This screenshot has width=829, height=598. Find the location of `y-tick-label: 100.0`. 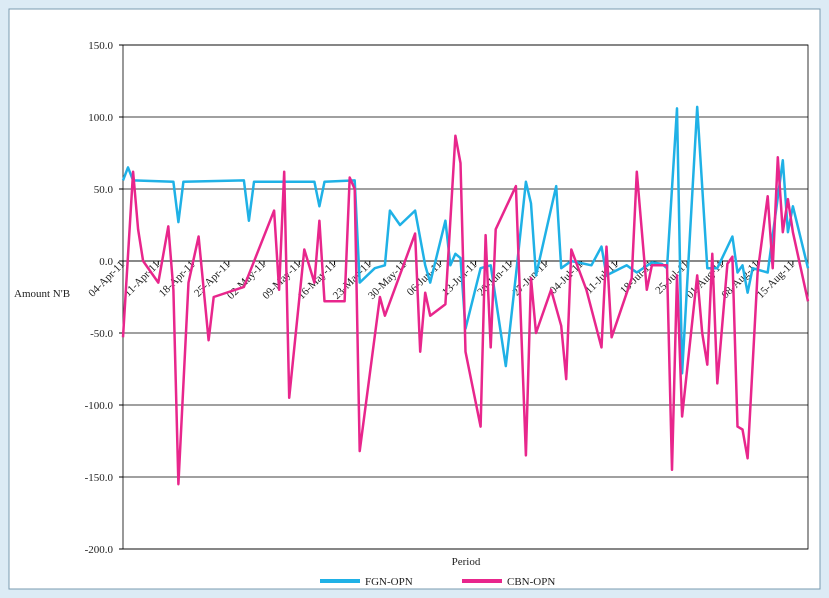

y-tick-label: 100.0 is located at coordinates (100, 118).